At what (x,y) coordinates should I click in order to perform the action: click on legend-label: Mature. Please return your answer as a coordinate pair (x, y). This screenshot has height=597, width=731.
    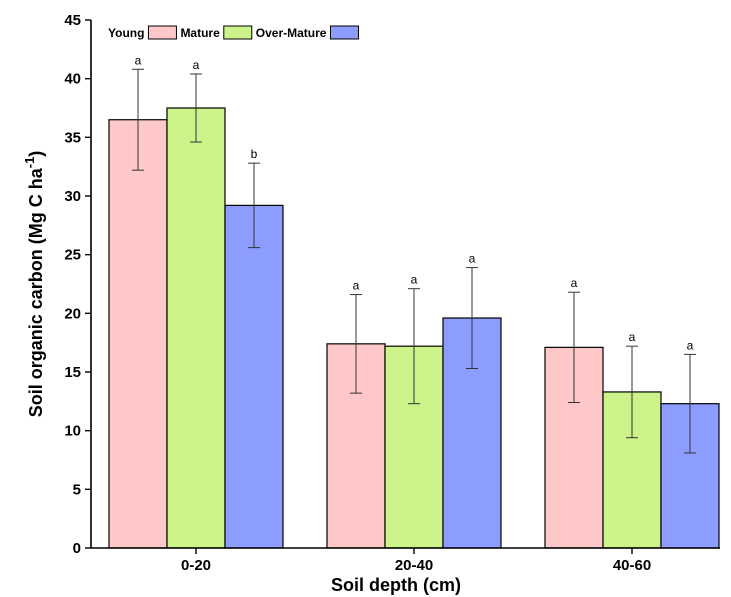
    Looking at the image, I should click on (200, 33).